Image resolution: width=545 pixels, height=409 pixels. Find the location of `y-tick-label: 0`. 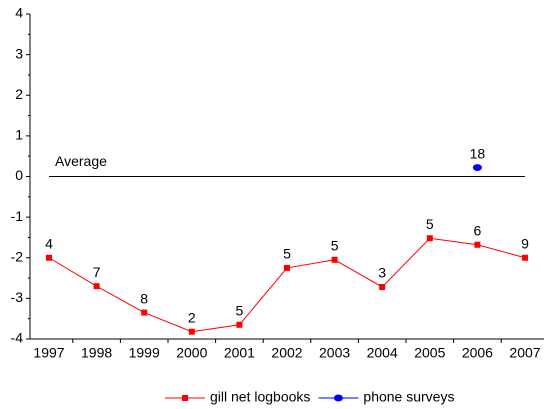

y-tick-label: 0 is located at coordinates (19, 175).